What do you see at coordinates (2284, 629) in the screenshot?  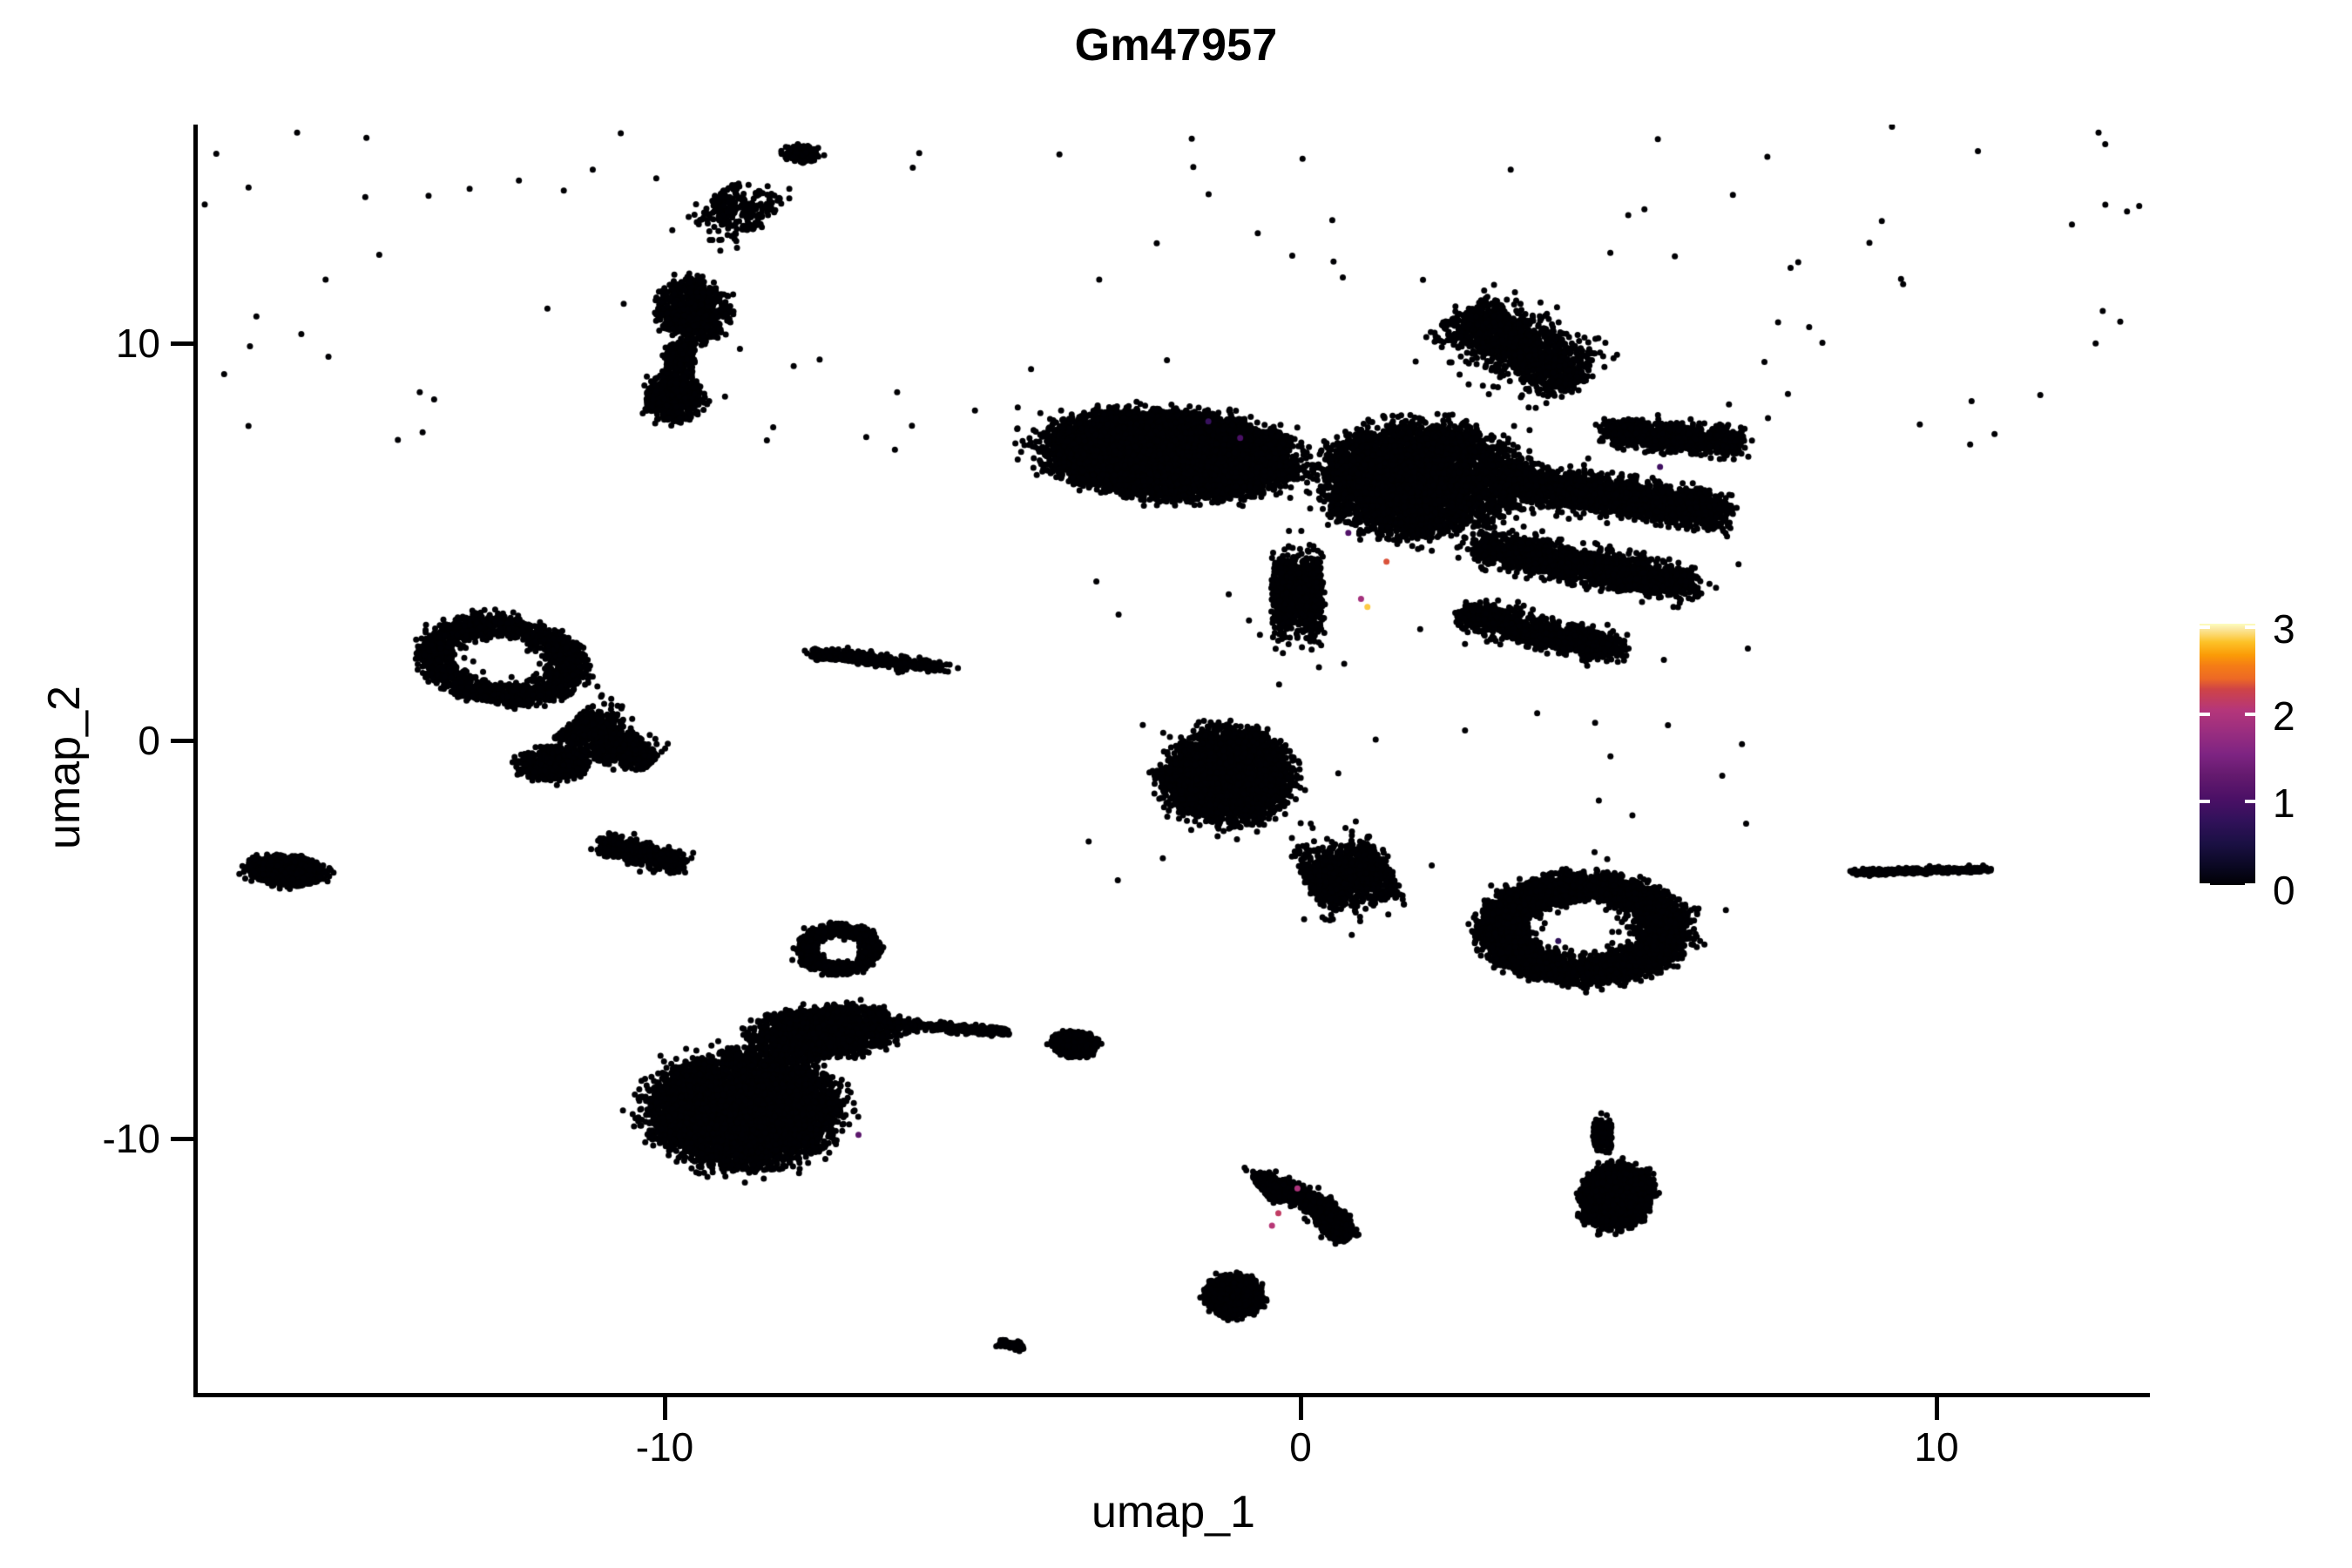 I see `colorbar-label-3: 3` at bounding box center [2284, 629].